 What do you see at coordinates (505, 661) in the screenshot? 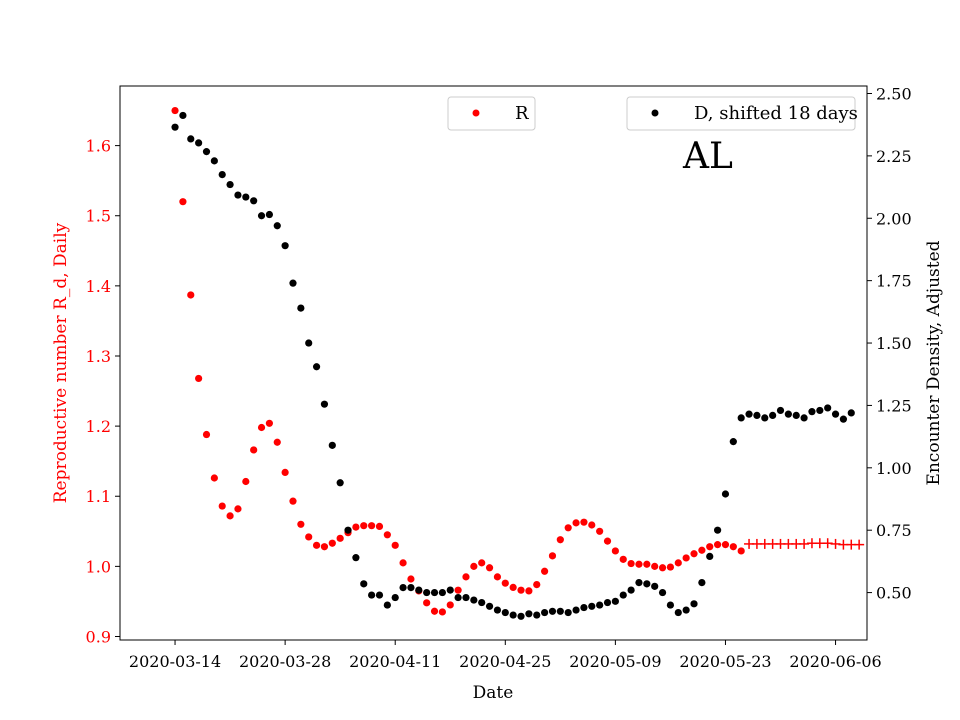
I see `x-tick-label: 2020-04-25` at bounding box center [505, 661].